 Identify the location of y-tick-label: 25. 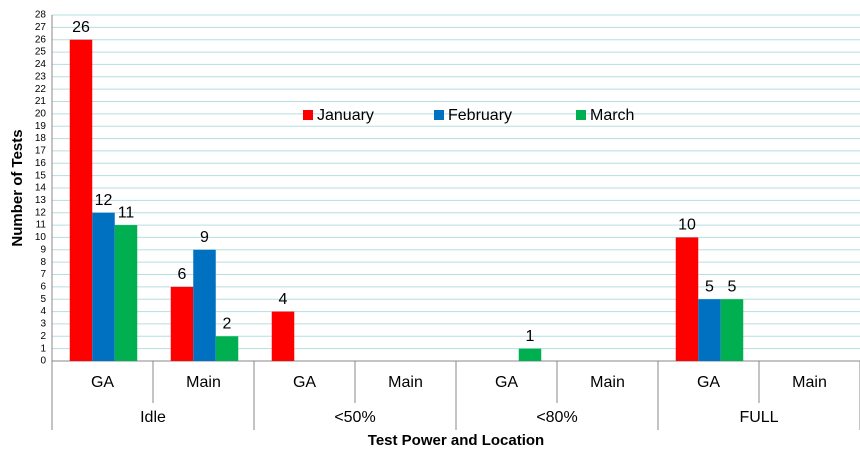
(41, 52).